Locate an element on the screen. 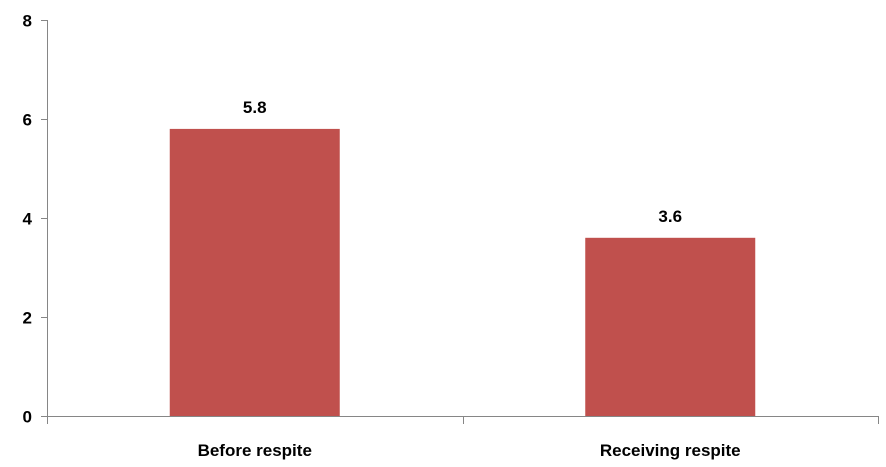  data-labels-group: 5.8 3.6 is located at coordinates (462, 162).